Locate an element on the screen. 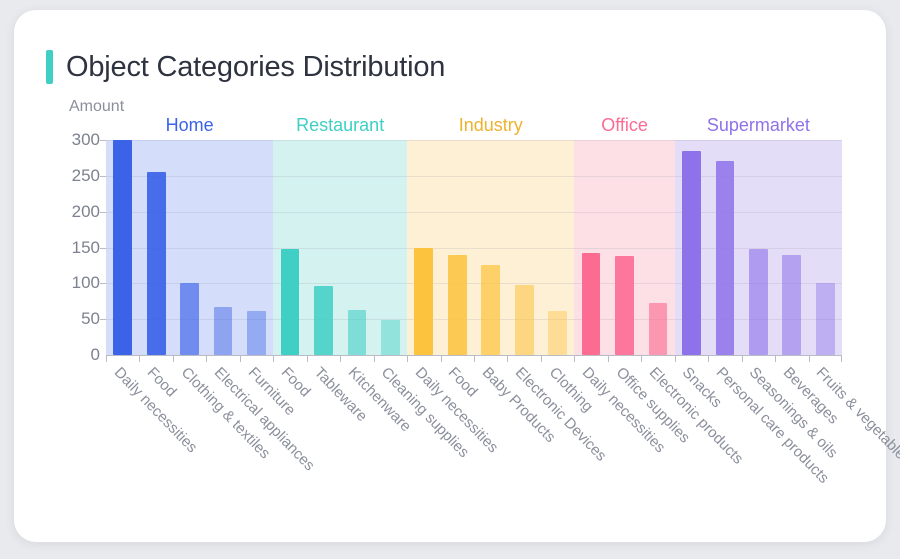 This screenshot has height=559, width=900. x-axis-line is located at coordinates (474, 355).